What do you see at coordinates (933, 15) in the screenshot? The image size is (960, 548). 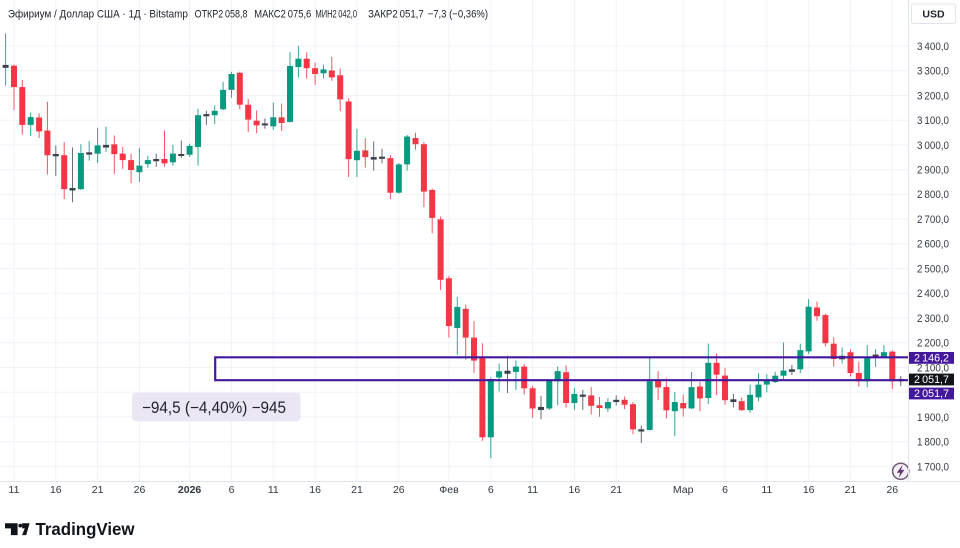 I see `svg-text: USD` at bounding box center [933, 15].